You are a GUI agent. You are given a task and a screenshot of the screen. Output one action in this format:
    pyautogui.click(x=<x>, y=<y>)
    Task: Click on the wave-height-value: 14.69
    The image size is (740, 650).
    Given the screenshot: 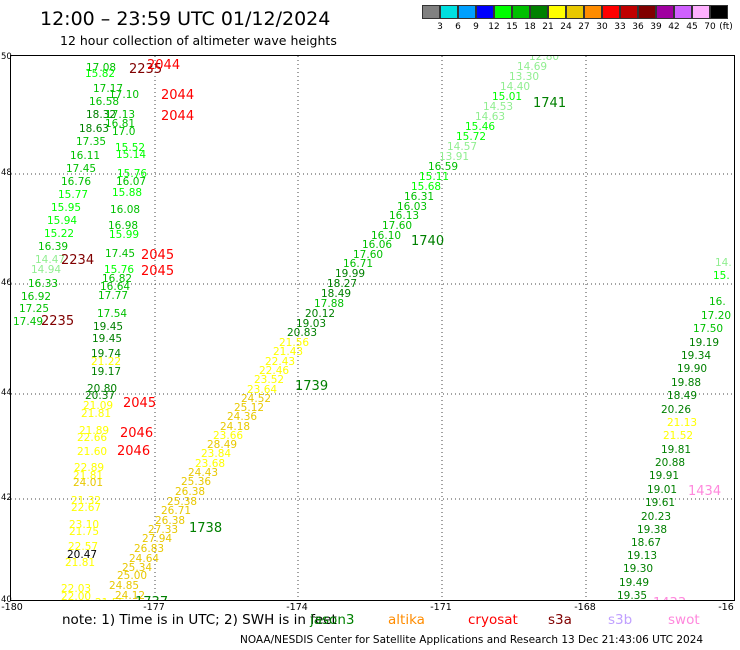 What is the action you would take?
    pyautogui.click(x=532, y=67)
    